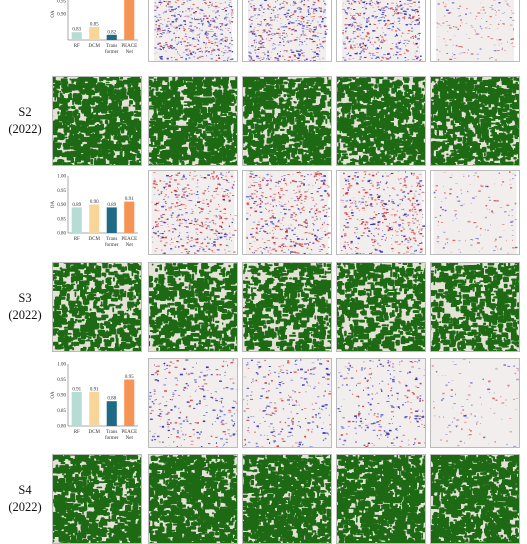 Image resolution: width=527 pixels, height=544 pixels. I want to click on site-name: S2, so click(25, 112).